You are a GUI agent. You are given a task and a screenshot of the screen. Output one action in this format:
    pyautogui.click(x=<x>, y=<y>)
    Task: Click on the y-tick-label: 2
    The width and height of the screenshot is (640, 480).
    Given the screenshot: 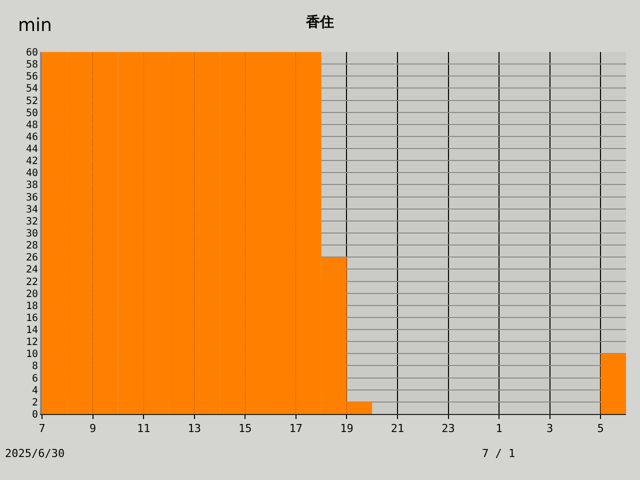 What is the action you would take?
    pyautogui.click(x=35, y=402)
    